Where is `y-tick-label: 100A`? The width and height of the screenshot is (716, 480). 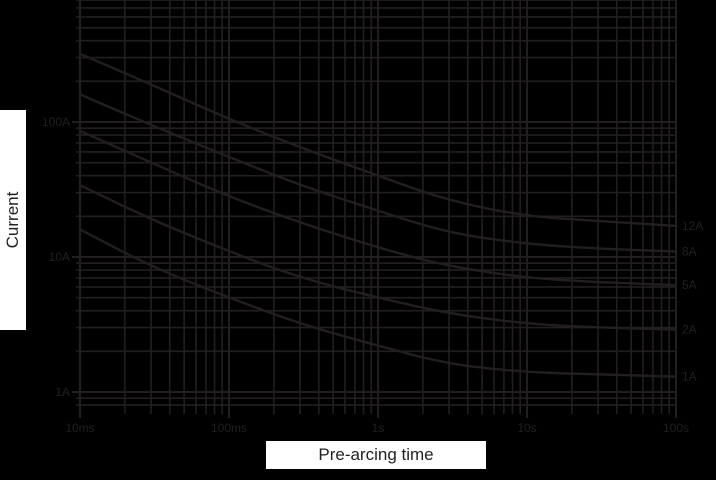 y-tick-label: 100A is located at coordinates (56, 122).